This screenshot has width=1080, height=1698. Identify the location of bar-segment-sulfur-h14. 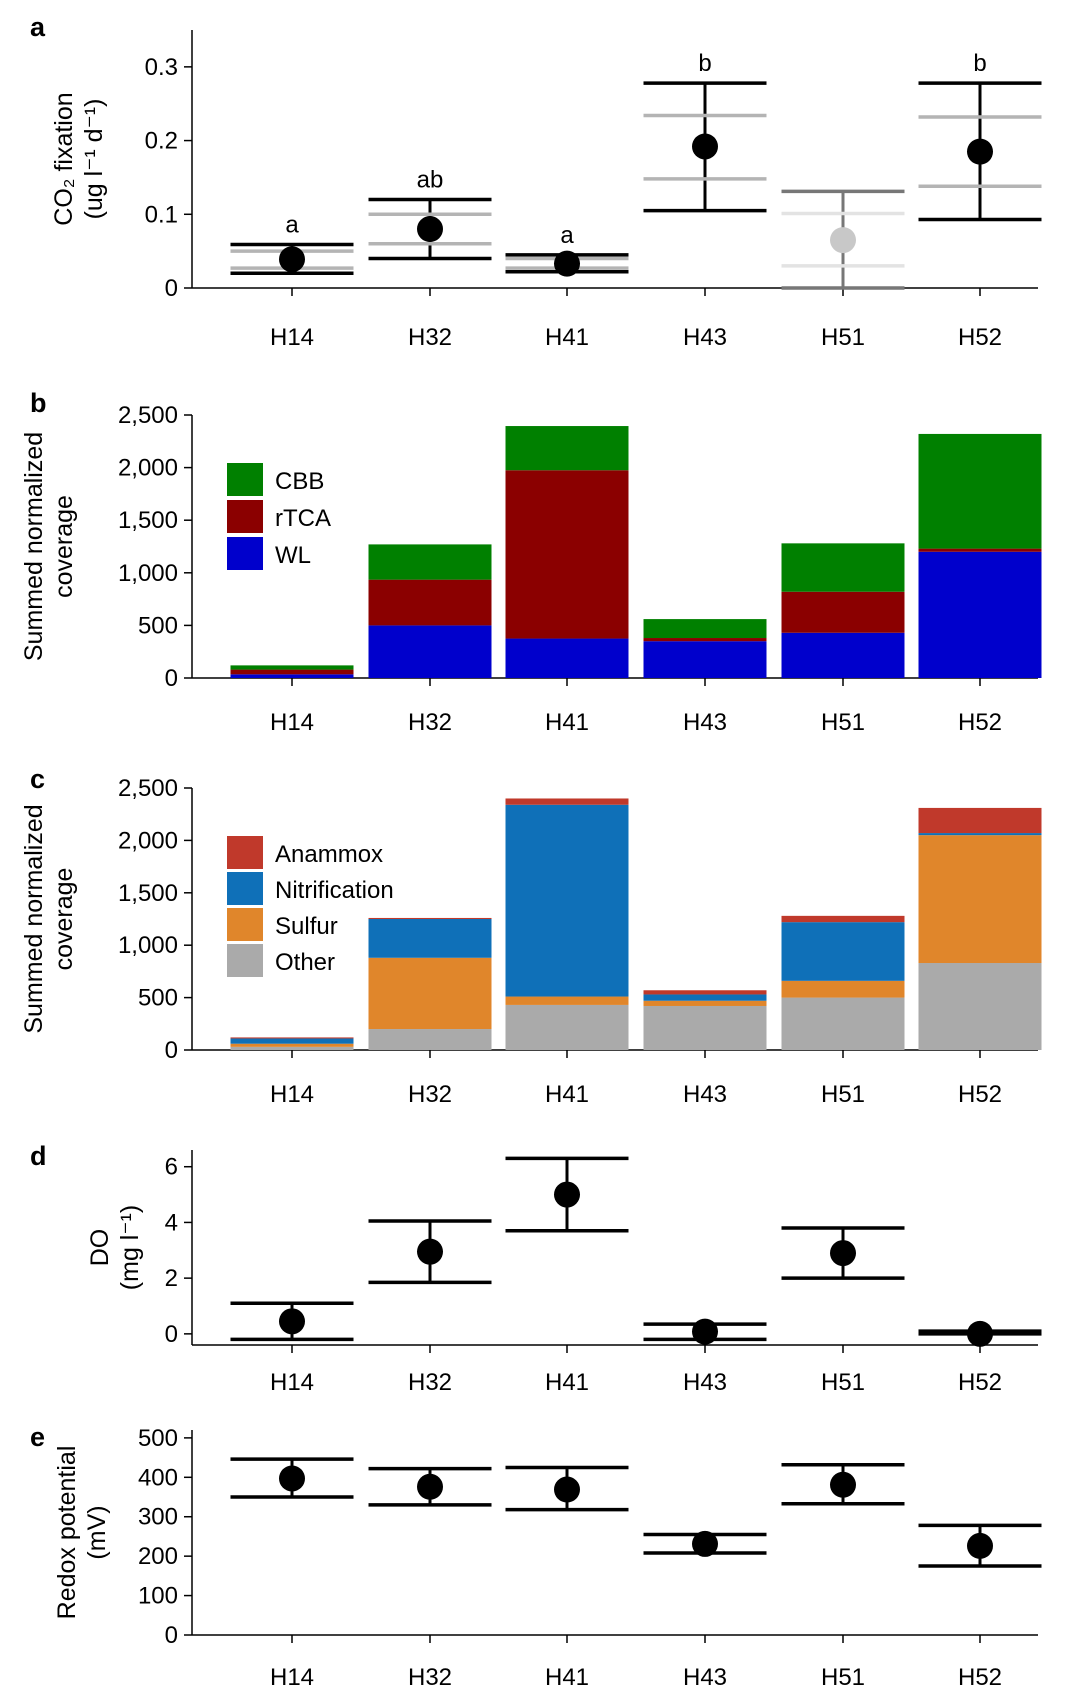
(292, 1045).